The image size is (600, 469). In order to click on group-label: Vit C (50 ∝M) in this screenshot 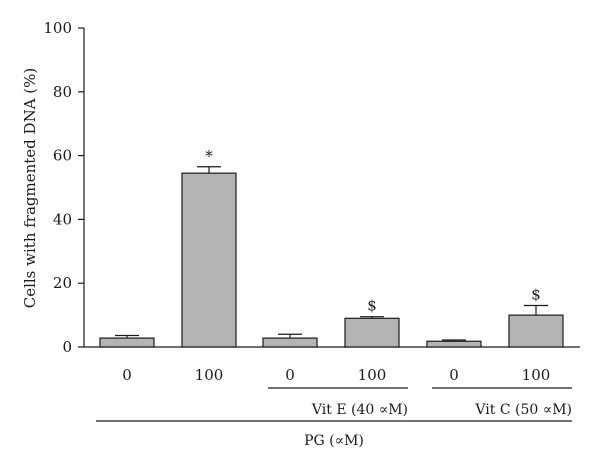, I will do `click(523, 410)`.